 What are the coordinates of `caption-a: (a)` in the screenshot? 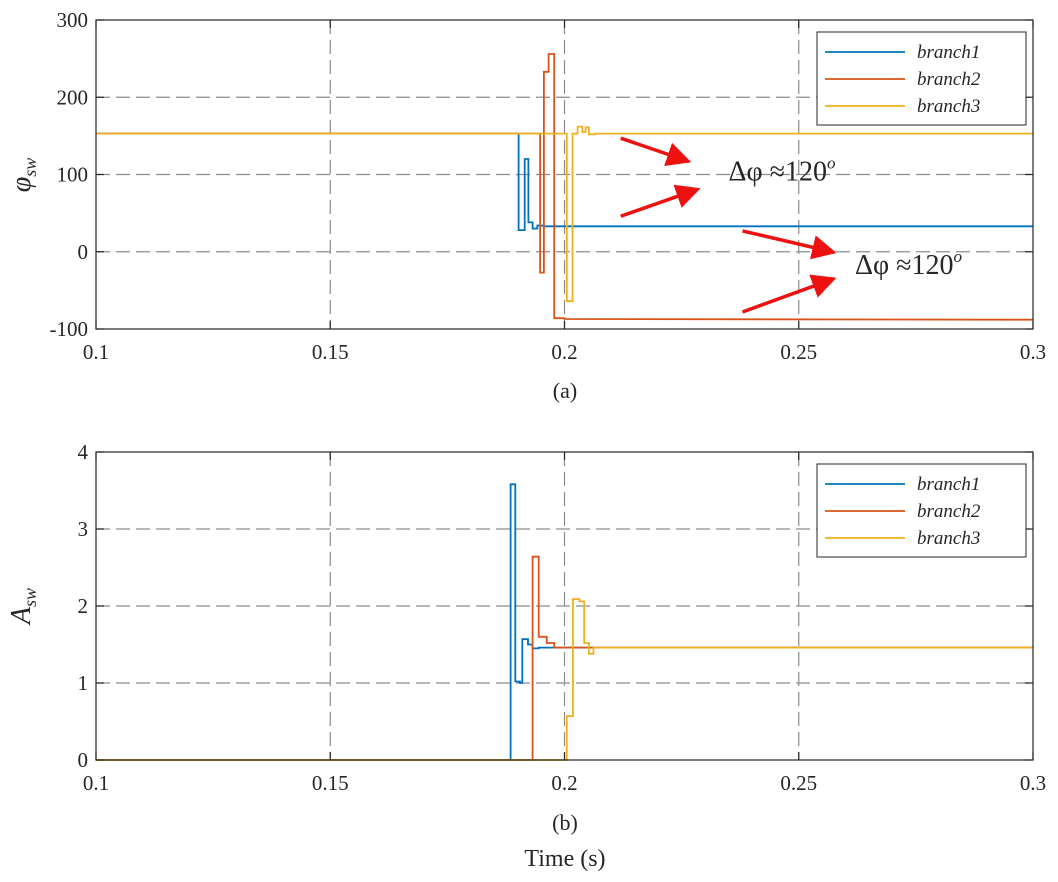 It's located at (565, 390).